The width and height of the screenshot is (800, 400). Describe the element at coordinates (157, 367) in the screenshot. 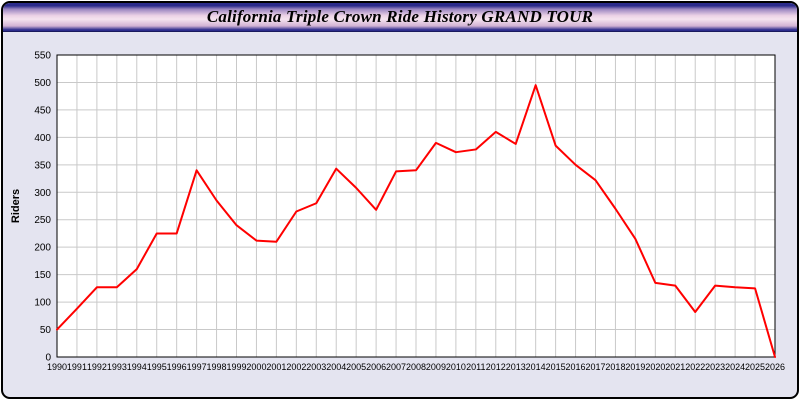

I see `svg-text: 1995` at that location.